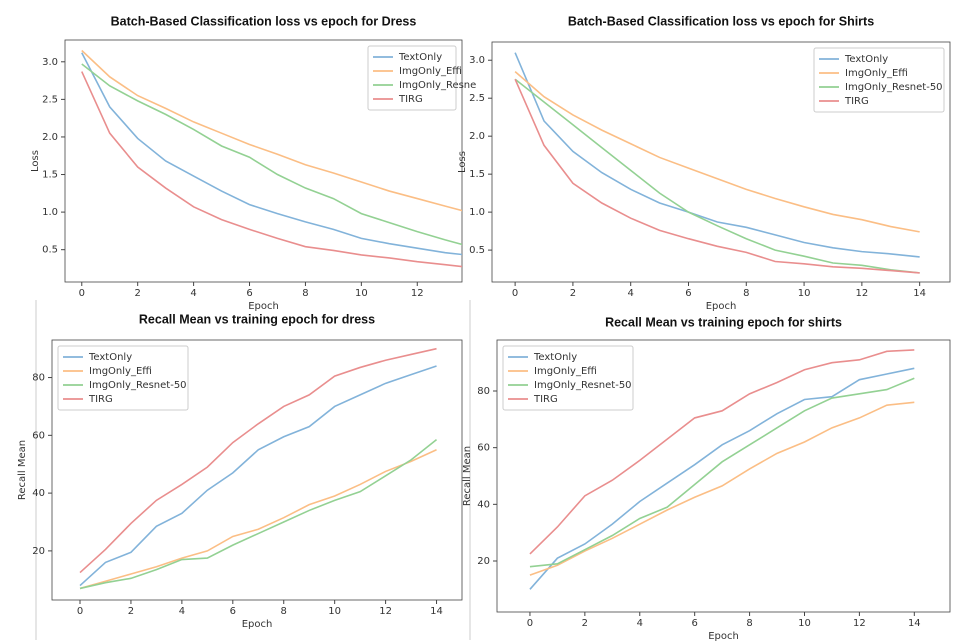 The width and height of the screenshot is (975, 643). What do you see at coordinates (723, 322) in the screenshot?
I see `chart-title: Recall Mean vs training epoch for shirts` at bounding box center [723, 322].